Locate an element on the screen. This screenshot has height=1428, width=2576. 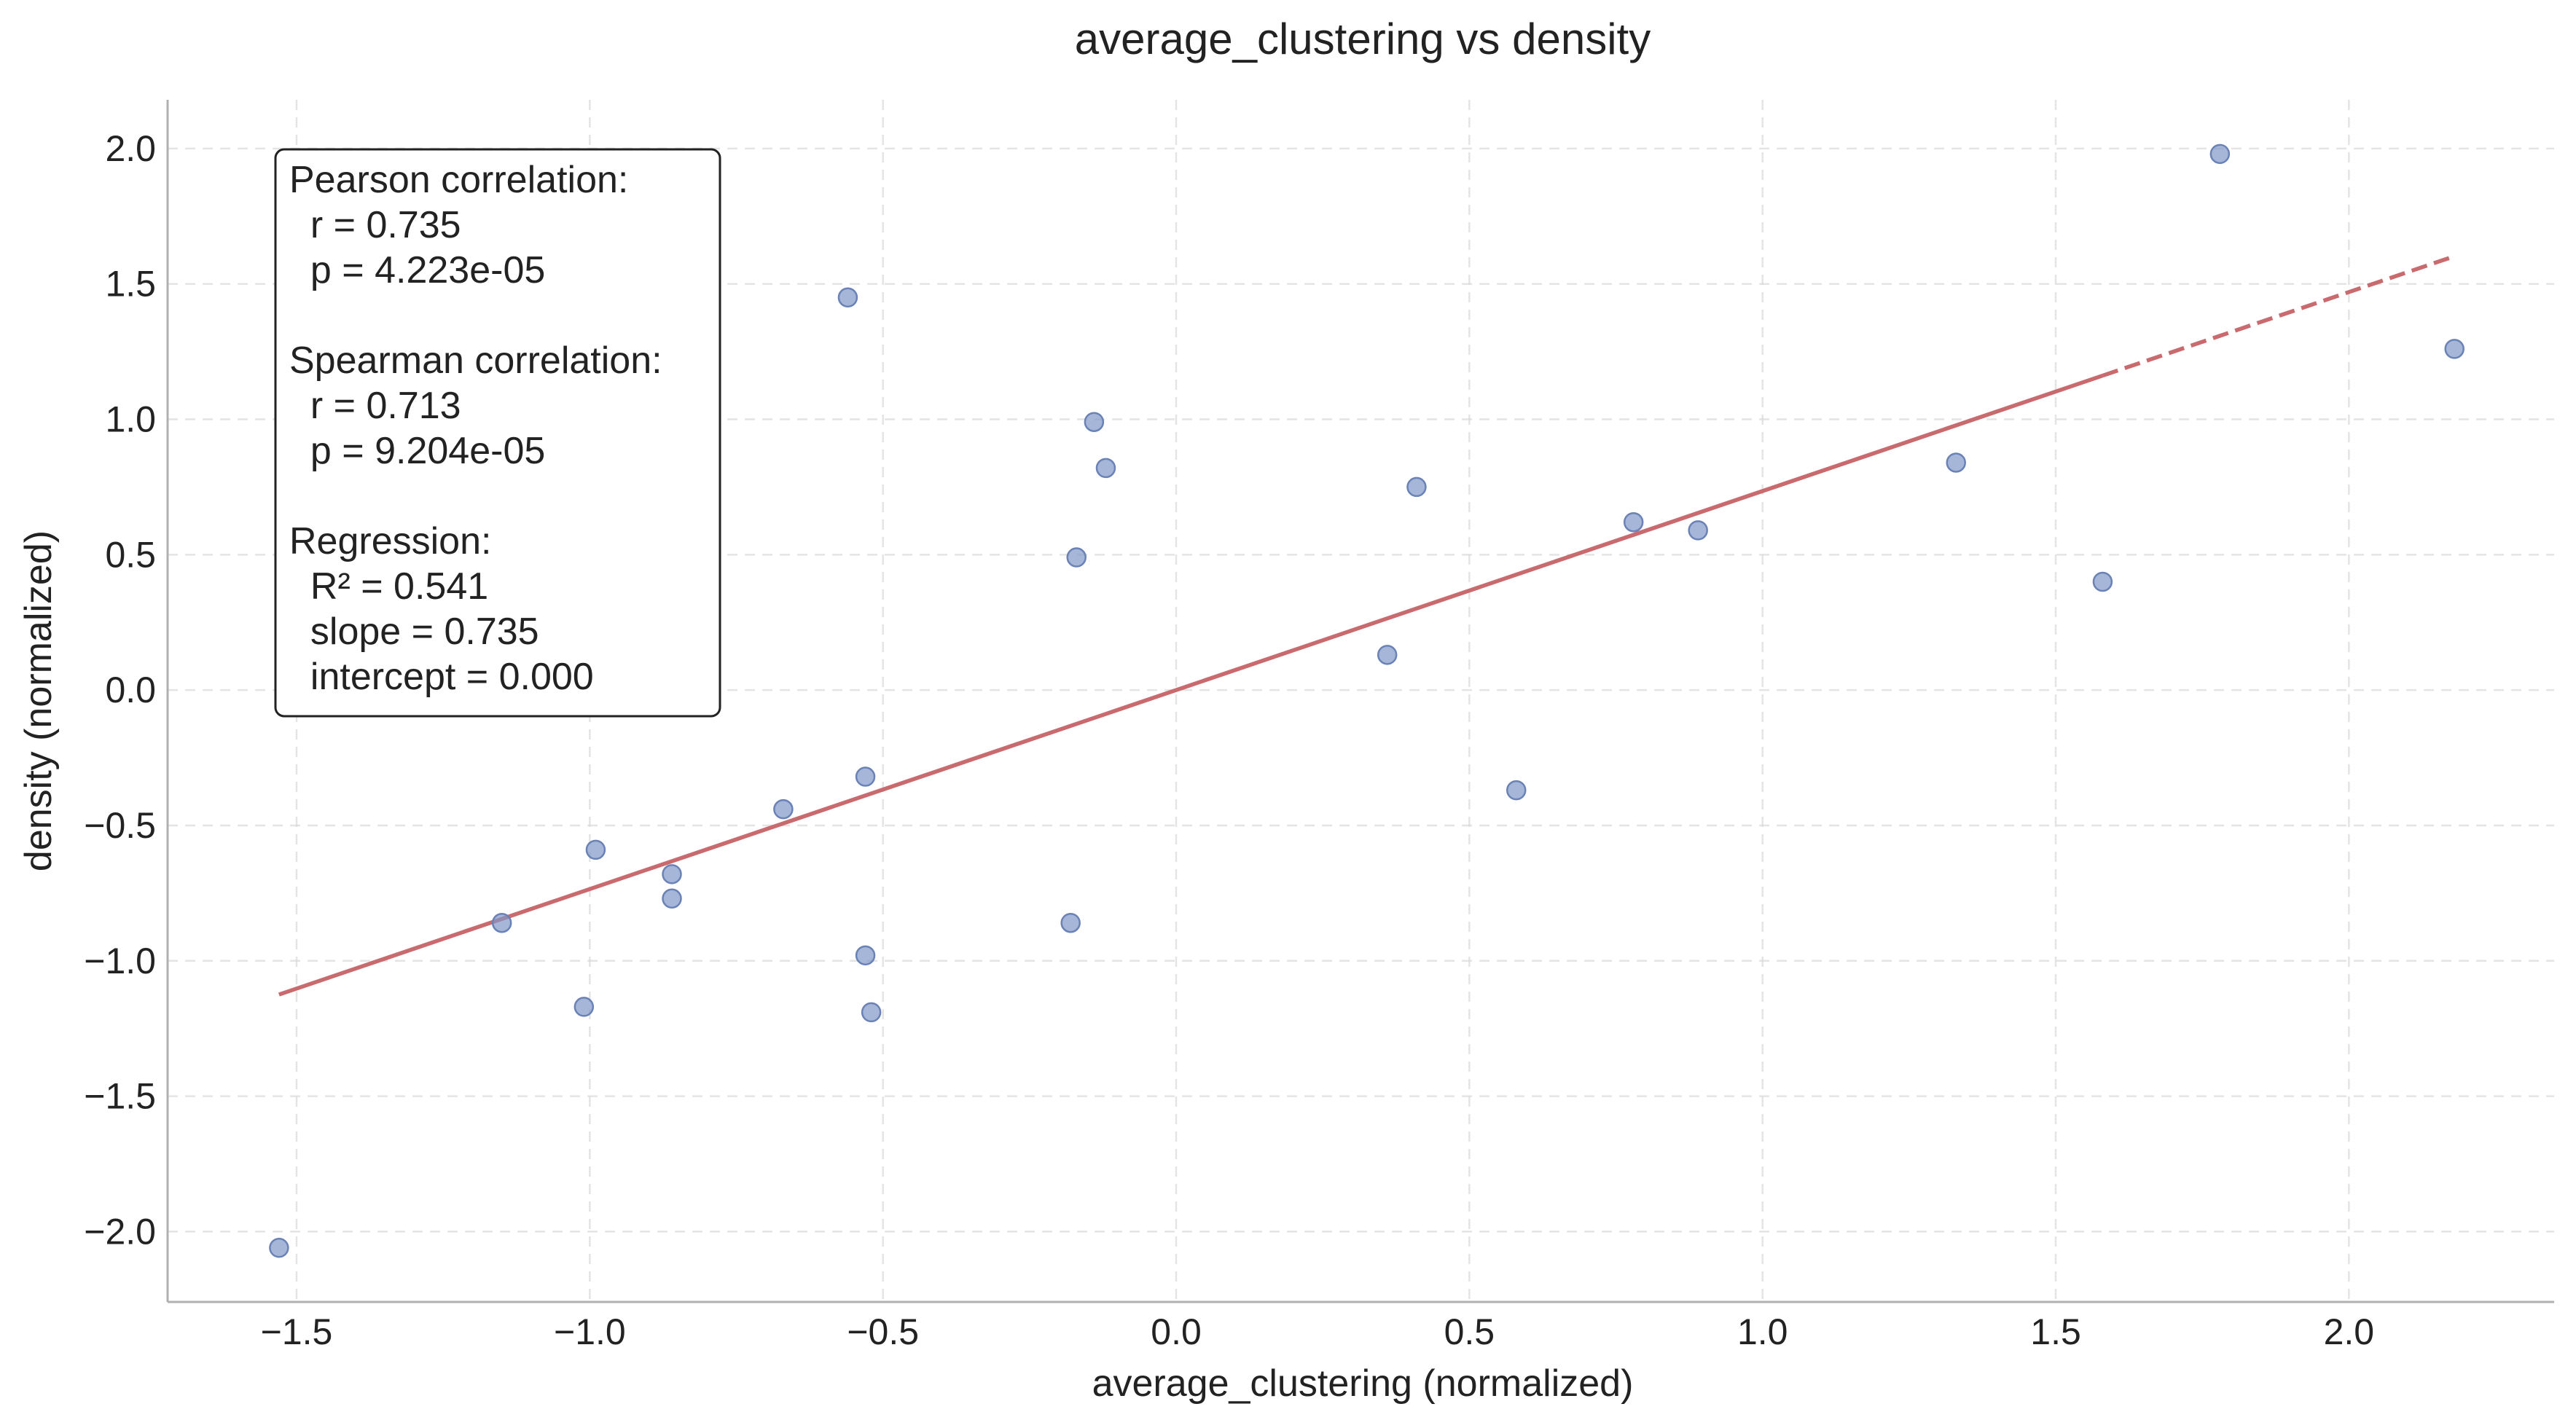
stats-line: Spearman correlation: is located at coordinates (475, 361).